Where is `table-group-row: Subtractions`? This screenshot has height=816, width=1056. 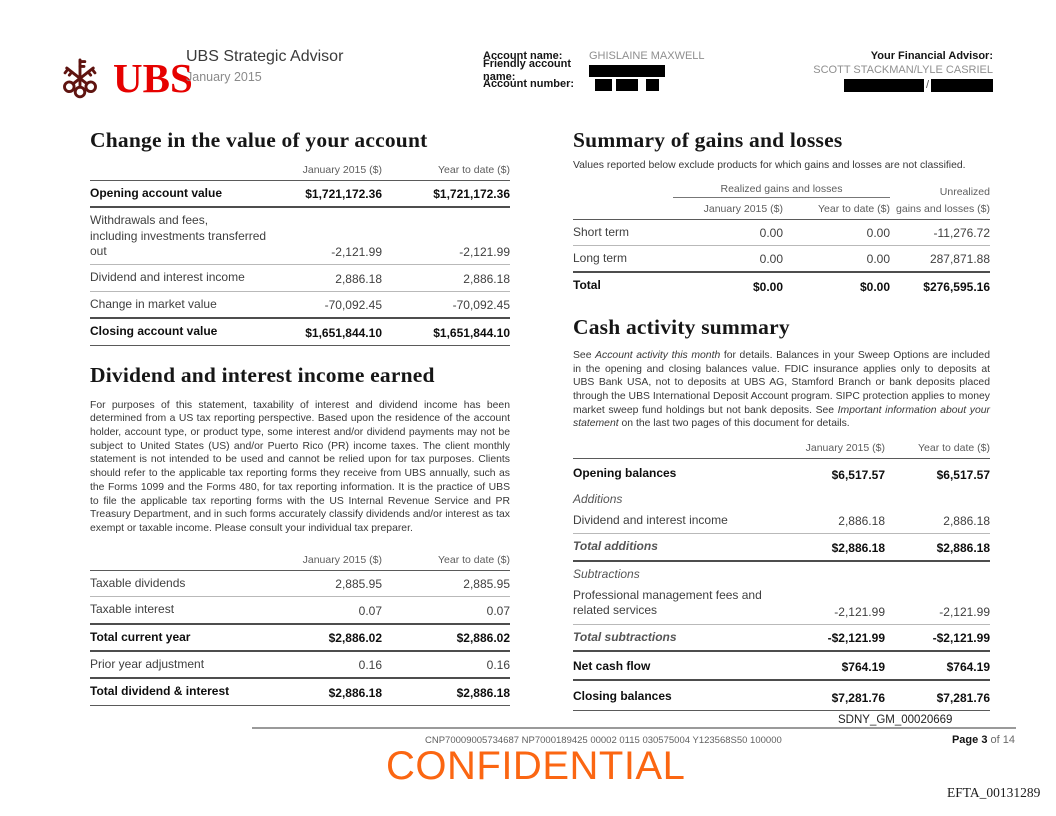 table-group-row: Subtractions is located at coordinates (606, 573).